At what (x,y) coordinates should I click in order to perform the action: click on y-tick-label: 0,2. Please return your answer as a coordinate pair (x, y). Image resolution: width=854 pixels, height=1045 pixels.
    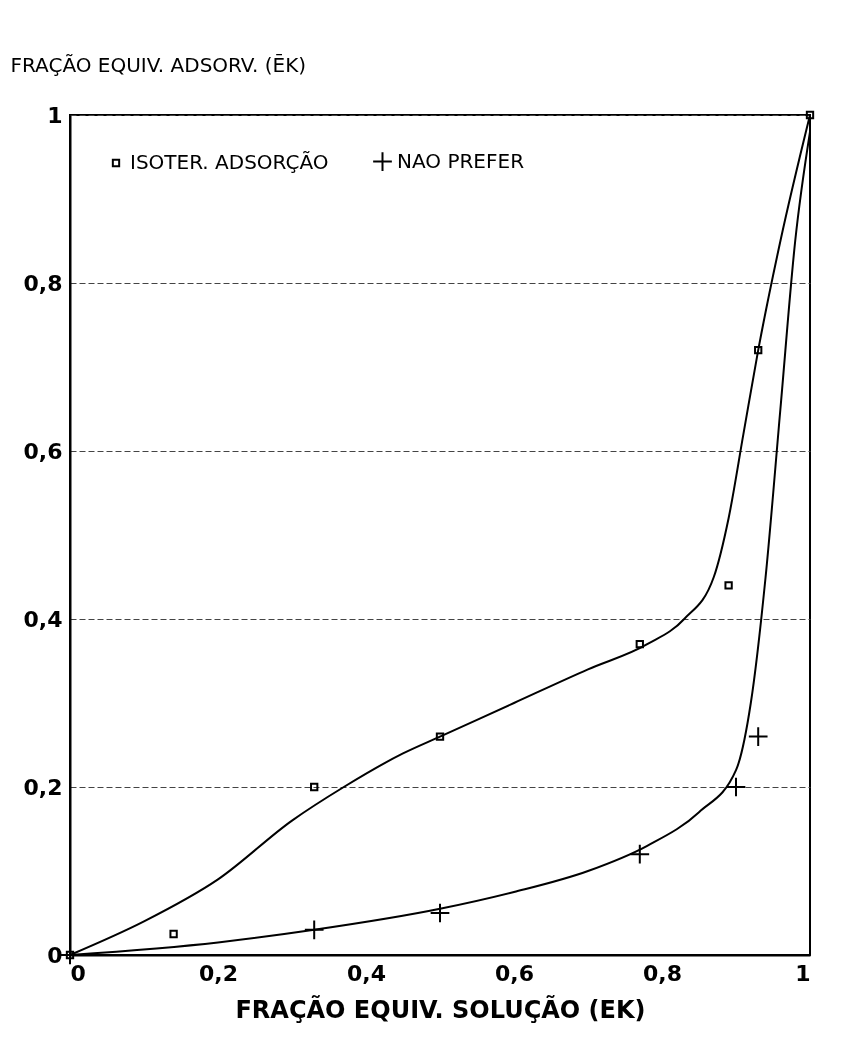
    Looking at the image, I should click on (43, 787).